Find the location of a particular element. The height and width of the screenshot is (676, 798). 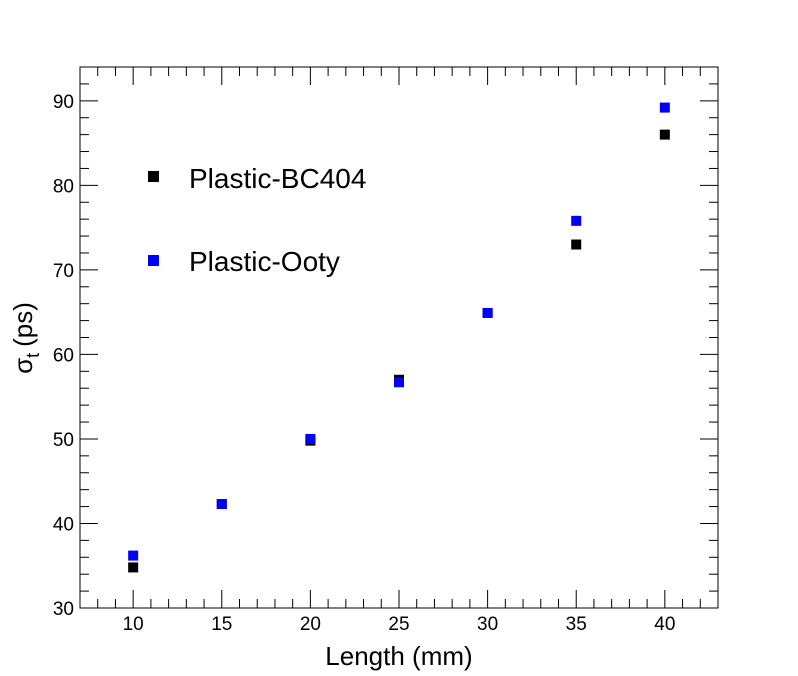

x-tick-label: 20 is located at coordinates (310, 624).